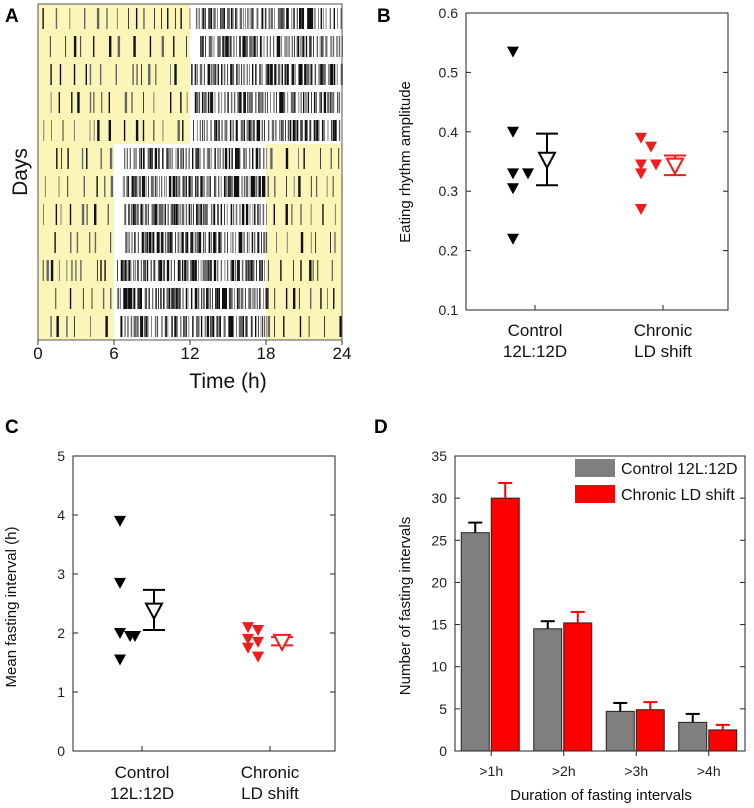  Describe the element at coordinates (439, 498) in the screenshot. I see `y-tick-label: 30` at that location.